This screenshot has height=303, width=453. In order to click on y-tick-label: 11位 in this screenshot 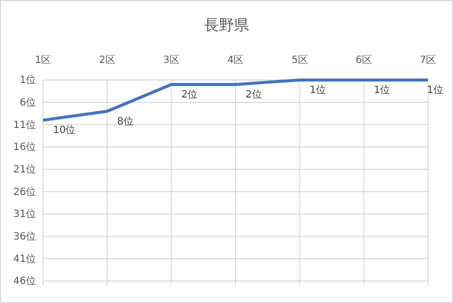, I will do `click(24, 124)`.